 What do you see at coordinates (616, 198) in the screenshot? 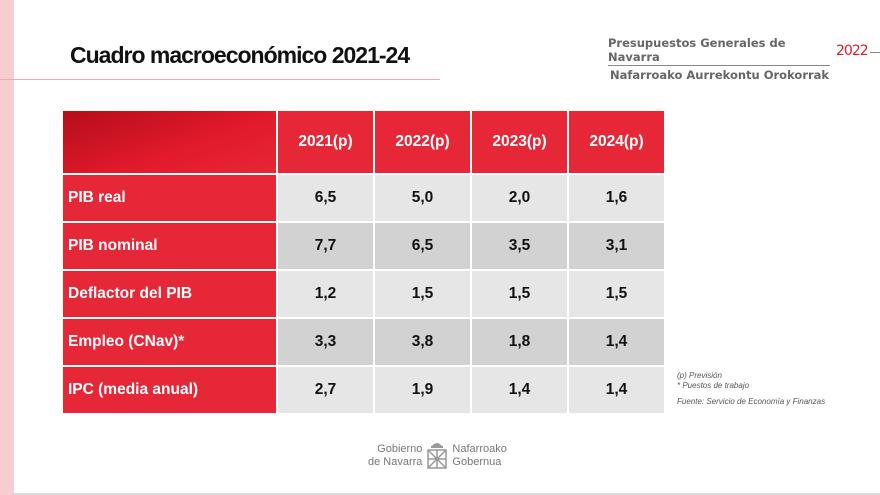
I see `cell: 1,6` at bounding box center [616, 198].